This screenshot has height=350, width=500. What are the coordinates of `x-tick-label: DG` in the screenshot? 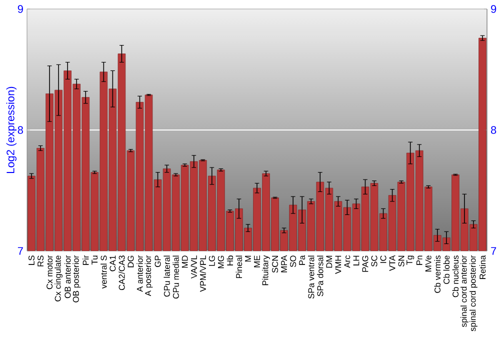 It's located at (131, 262).